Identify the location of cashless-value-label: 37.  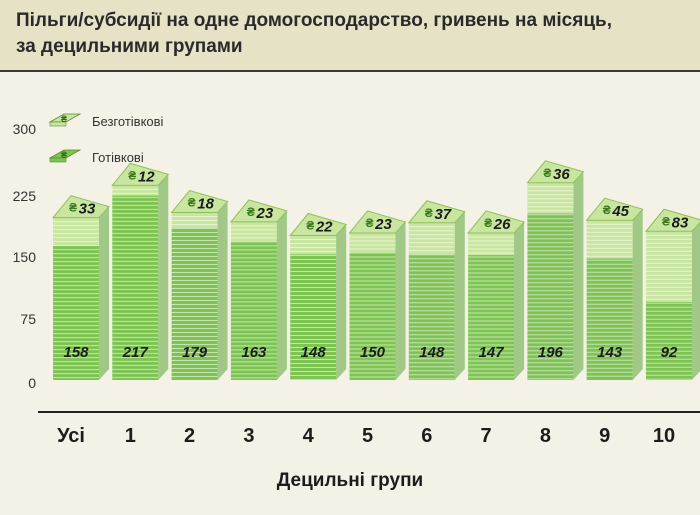
(442, 214).